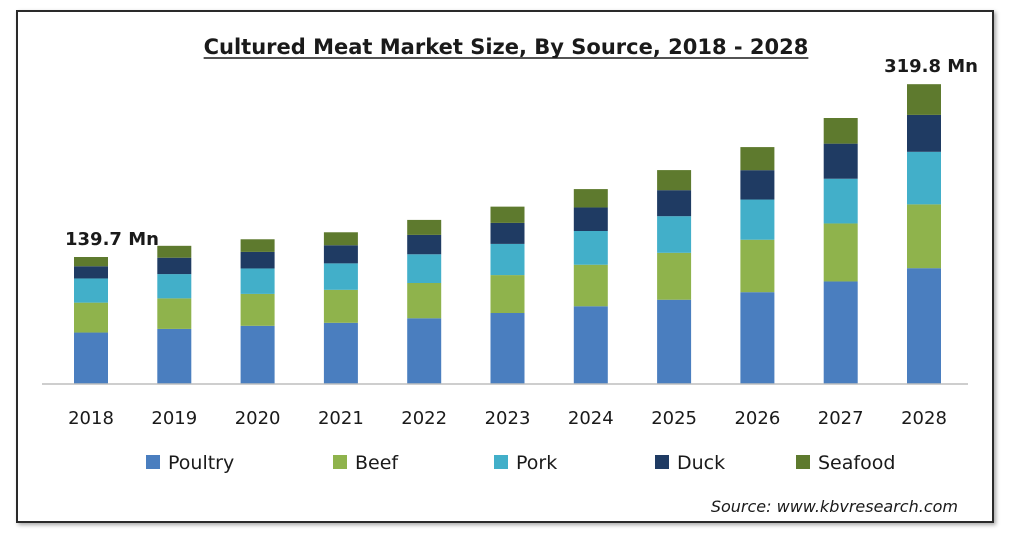 The height and width of the screenshot is (536, 1024). I want to click on bar-segment-pork-2024, so click(590, 248).